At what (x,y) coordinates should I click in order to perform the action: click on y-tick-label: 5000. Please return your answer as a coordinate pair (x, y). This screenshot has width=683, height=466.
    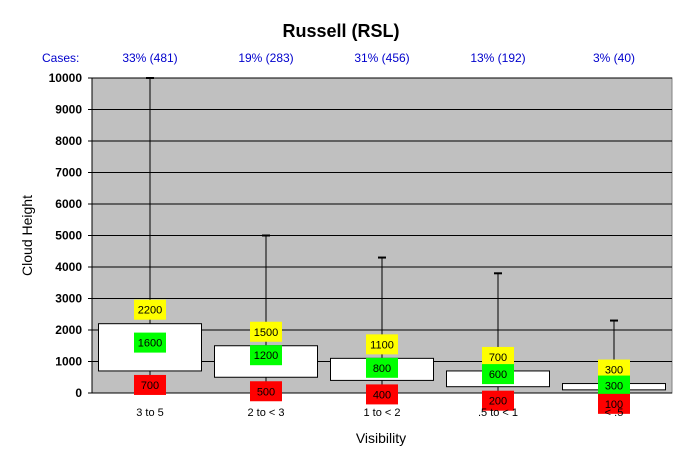
    Looking at the image, I should click on (68, 236).